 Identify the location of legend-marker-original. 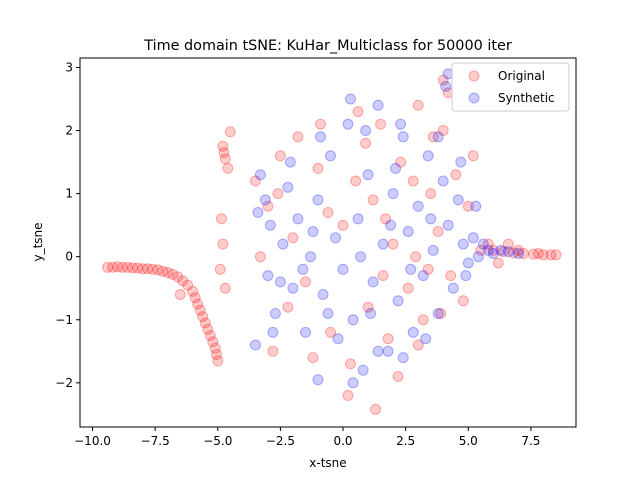
(474, 76).